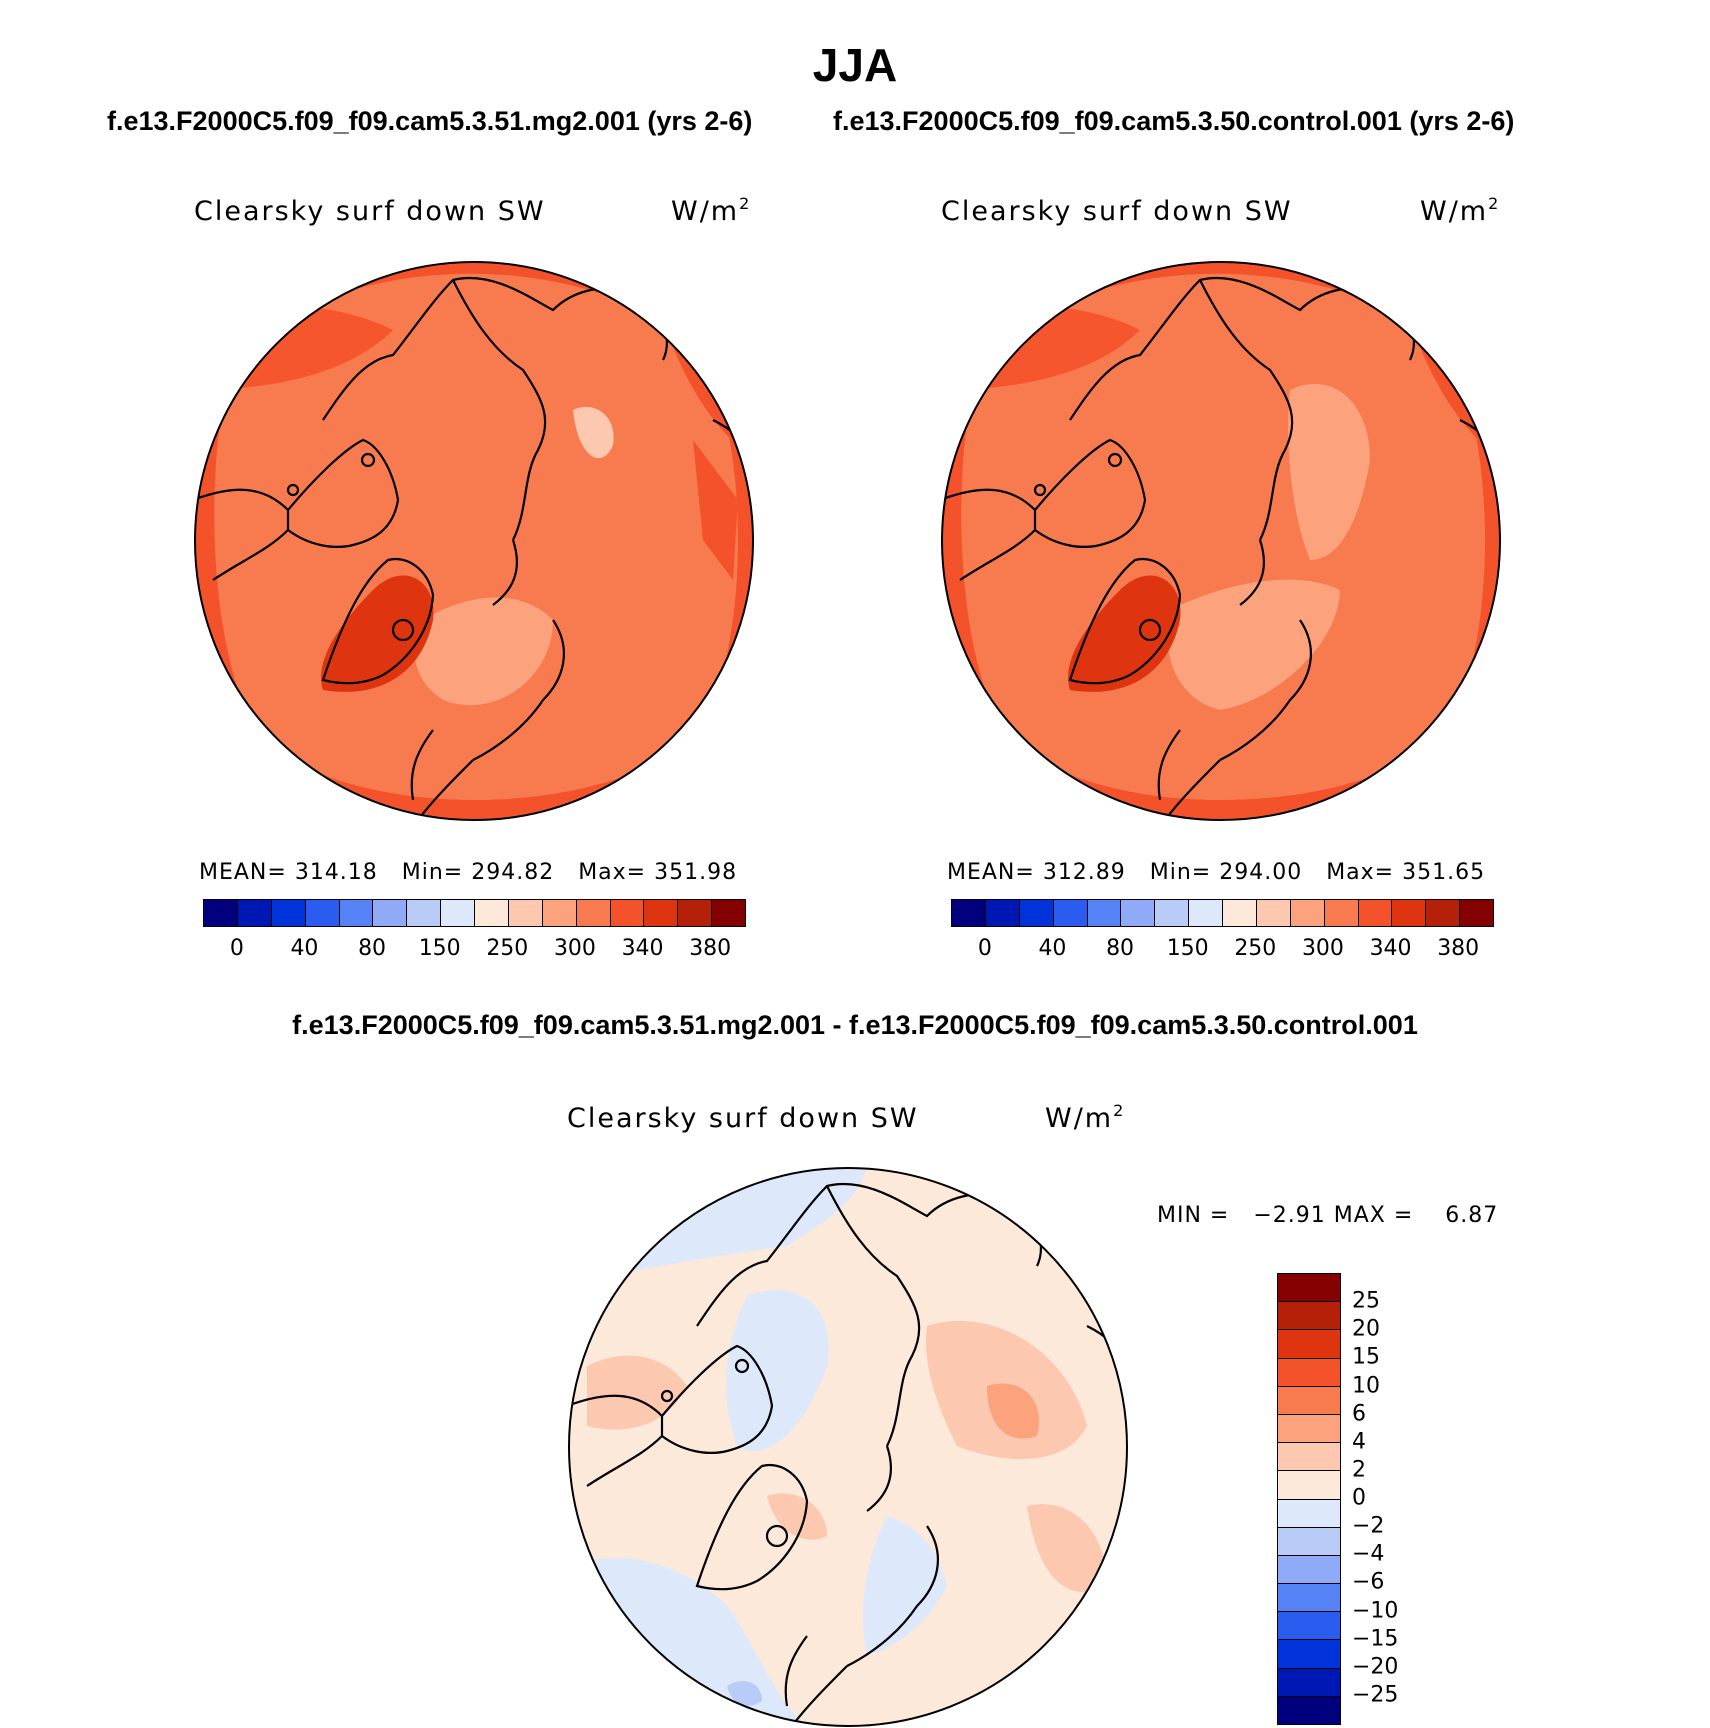 The height and width of the screenshot is (1728, 1710). What do you see at coordinates (1120, 948) in the screenshot?
I see `panel2-colorbar-tick-label: 80` at bounding box center [1120, 948].